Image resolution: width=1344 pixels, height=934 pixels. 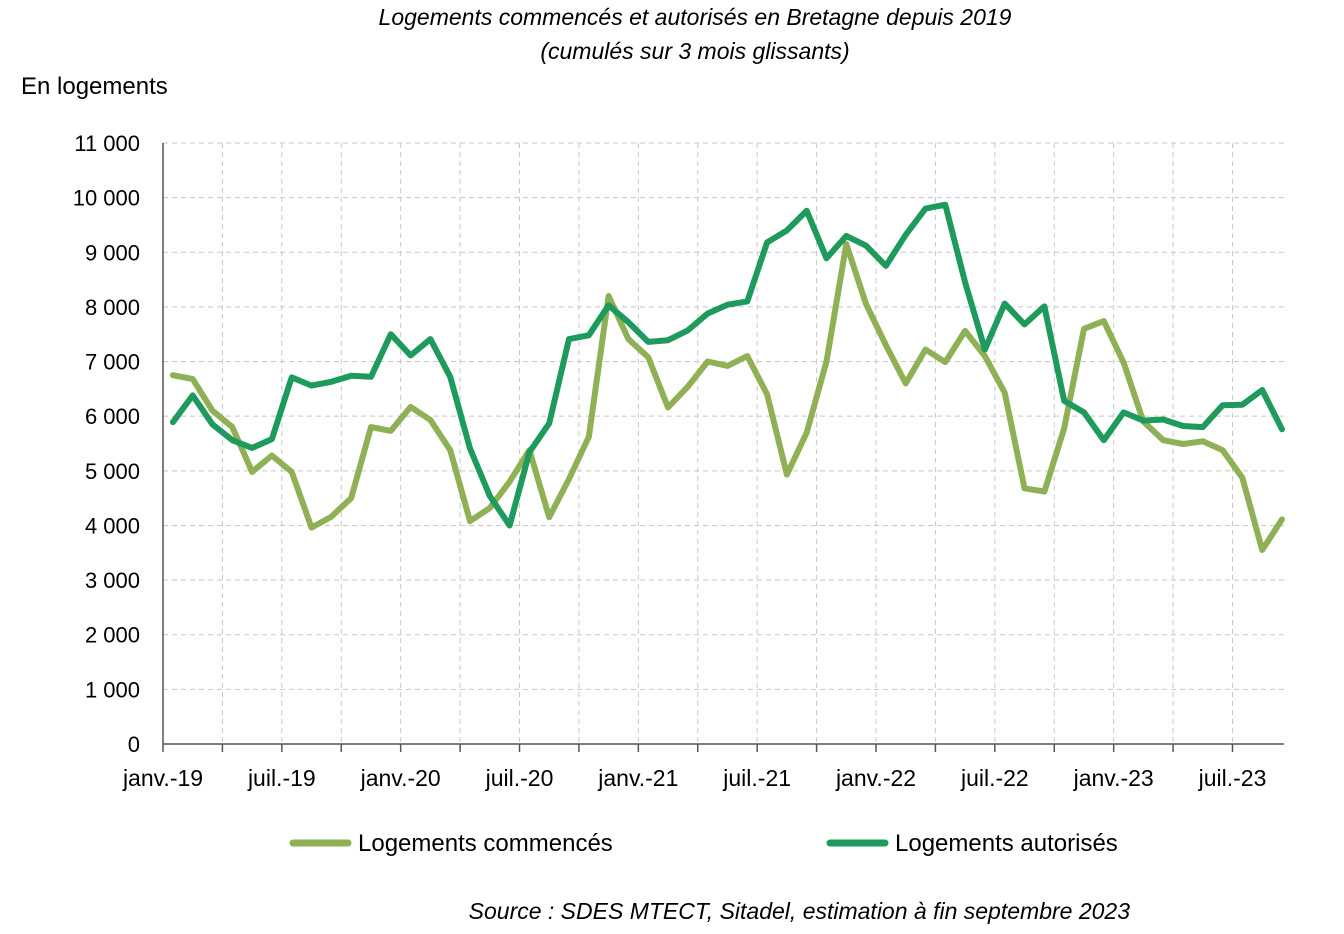 What do you see at coordinates (134, 744) in the screenshot?
I see `y-tick-label: 0` at bounding box center [134, 744].